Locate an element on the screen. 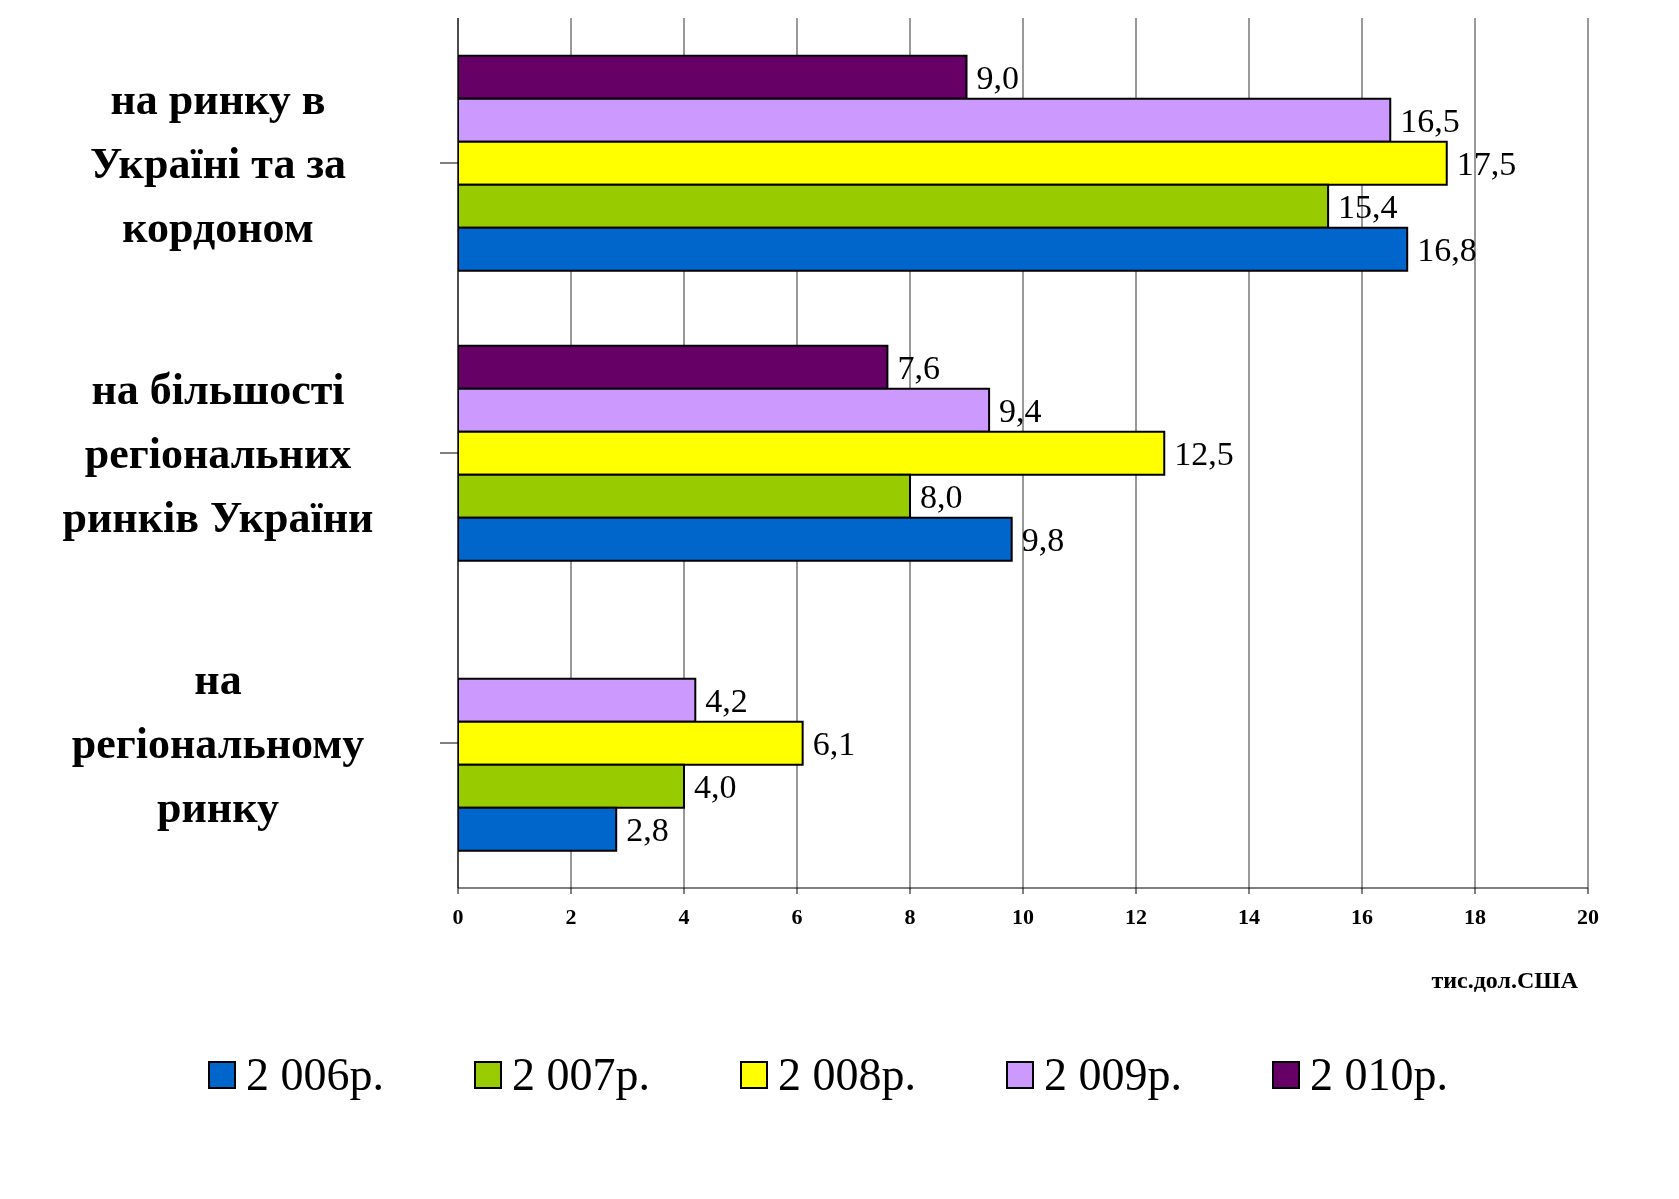 The height and width of the screenshot is (1199, 1679). data-label: 9,0 is located at coordinates (997, 77).